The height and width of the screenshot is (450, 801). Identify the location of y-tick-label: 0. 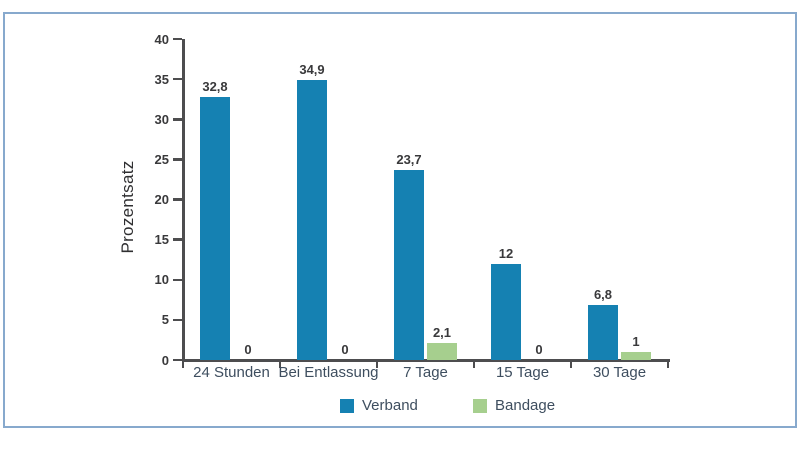
(165, 360).